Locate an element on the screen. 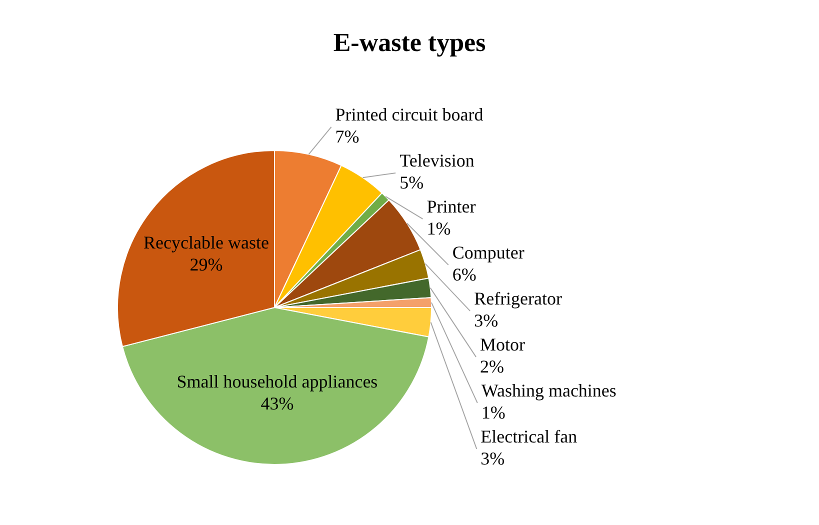 Image resolution: width=819 pixels, height=525 pixels. slice-label: Recyclable waste is located at coordinates (206, 242).